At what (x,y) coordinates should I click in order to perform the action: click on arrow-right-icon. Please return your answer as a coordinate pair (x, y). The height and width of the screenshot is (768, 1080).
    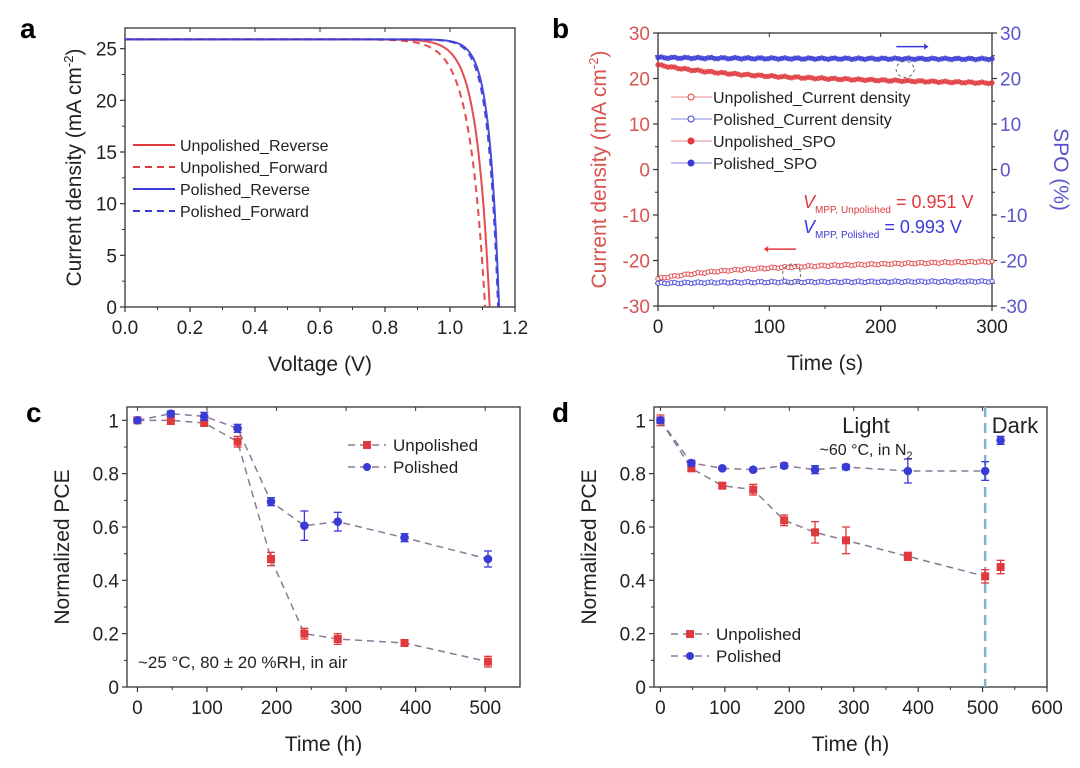
    Looking at the image, I should click on (926, 46).